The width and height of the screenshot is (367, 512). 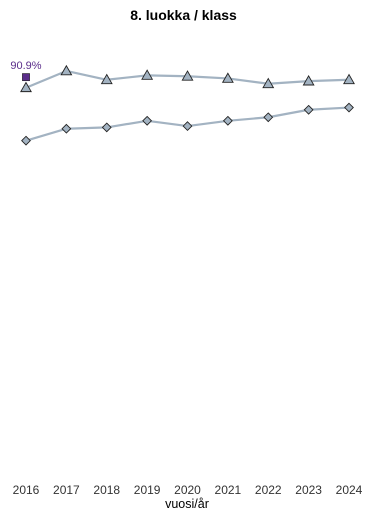 What do you see at coordinates (308, 490) in the screenshot?
I see `x-tick-label: 2023` at bounding box center [308, 490].